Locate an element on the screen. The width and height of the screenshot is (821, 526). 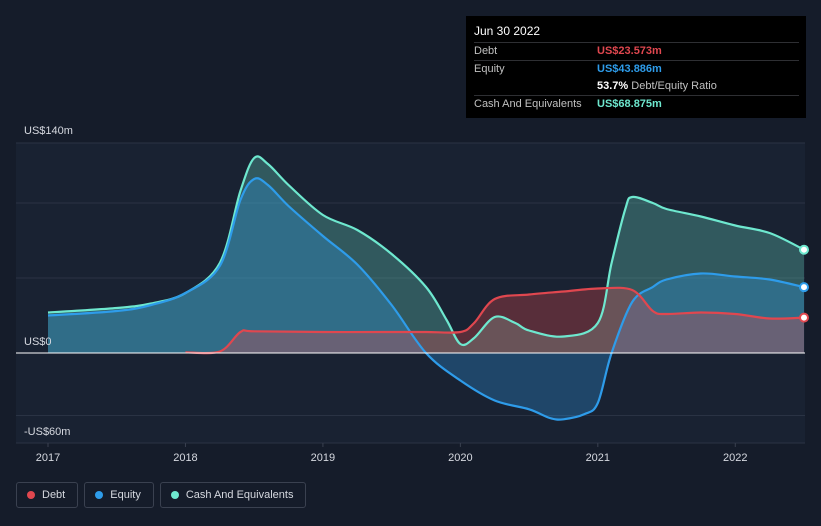
tooltip-date: Jun 30 2022 is located at coordinates (507, 31).